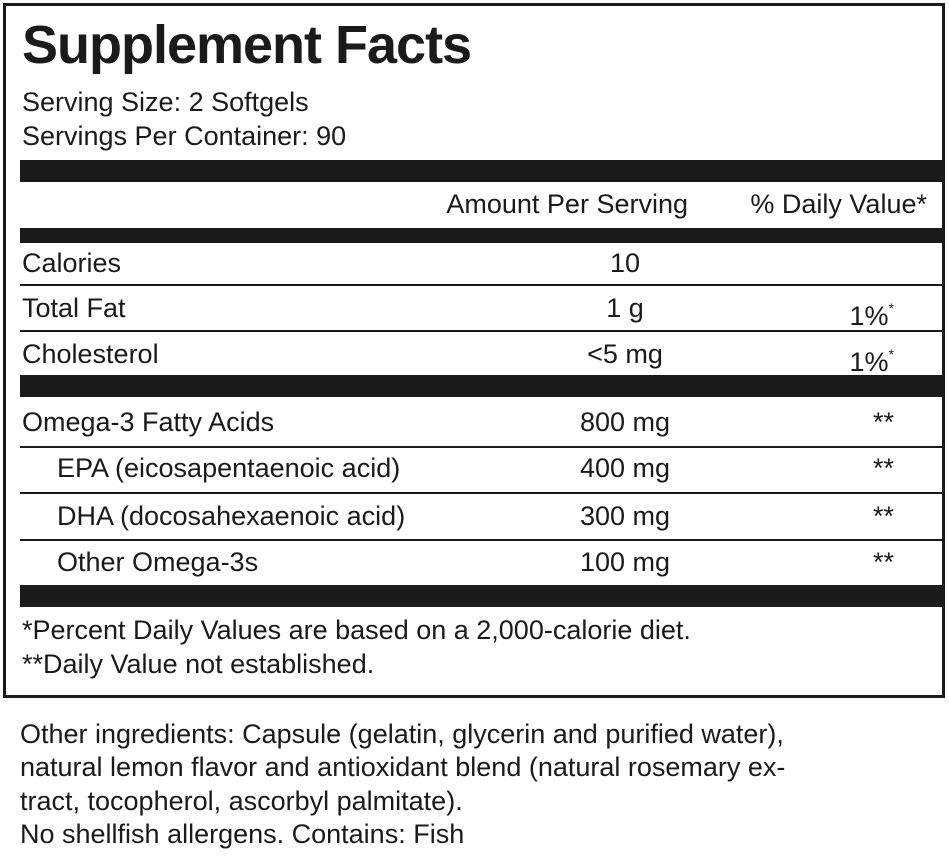 The height and width of the screenshot is (865, 949). What do you see at coordinates (148, 422) in the screenshot?
I see `row-name: Omega-3 Fatty Acids` at bounding box center [148, 422].